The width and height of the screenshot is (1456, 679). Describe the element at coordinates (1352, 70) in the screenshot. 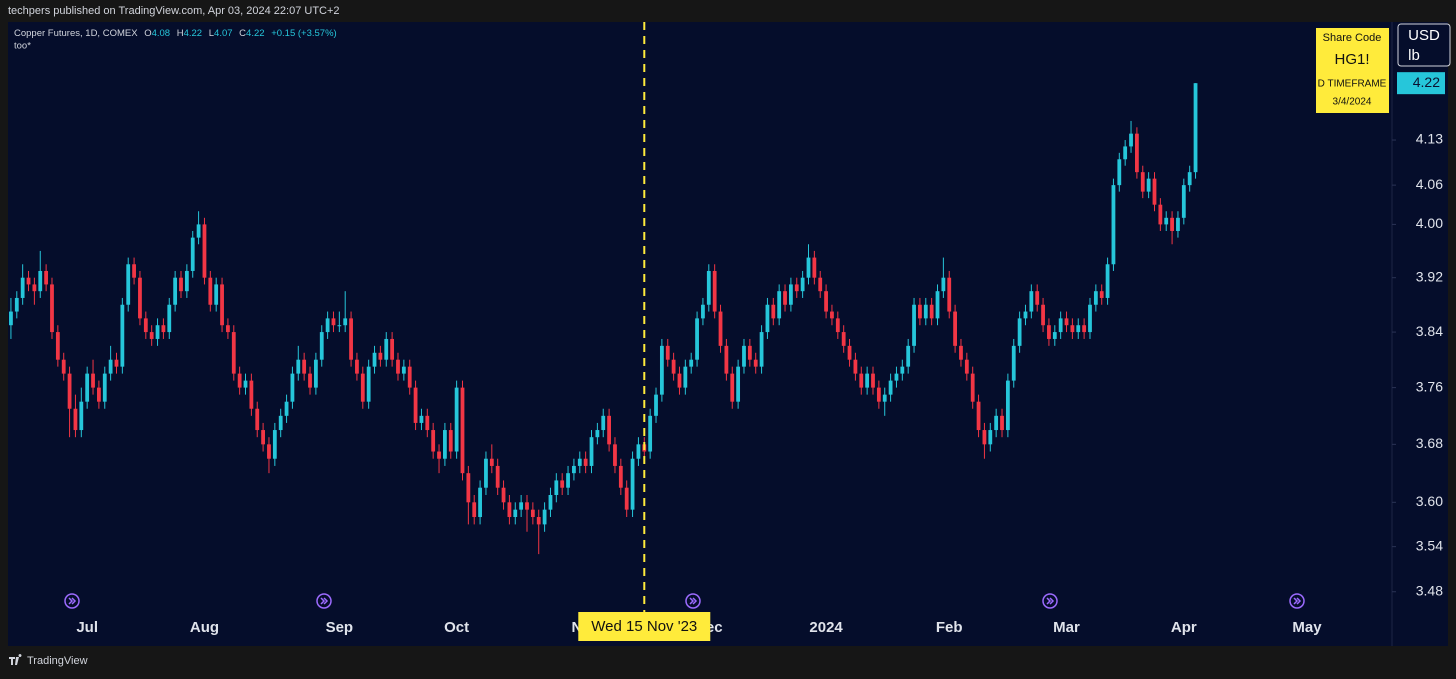

I see `share-box` at that location.